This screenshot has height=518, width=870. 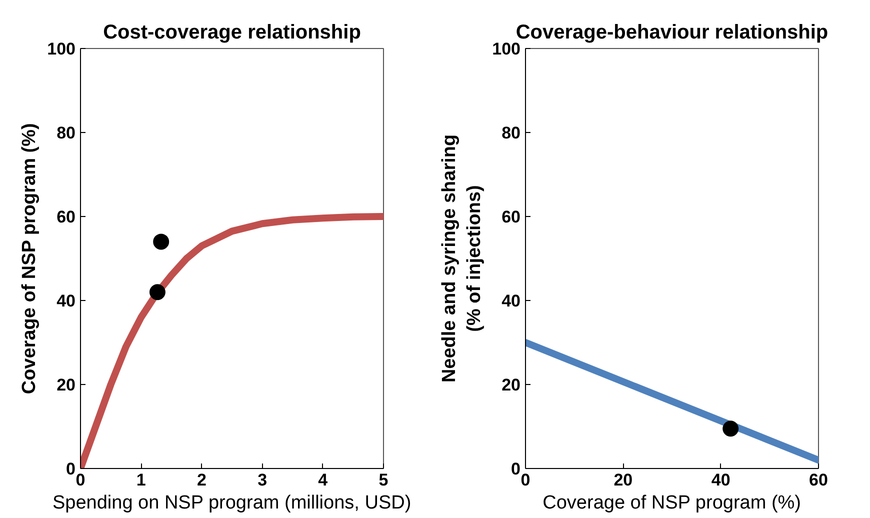 What do you see at coordinates (232, 33) in the screenshot?
I see `chart-title: Cost-coverage relationship` at bounding box center [232, 33].